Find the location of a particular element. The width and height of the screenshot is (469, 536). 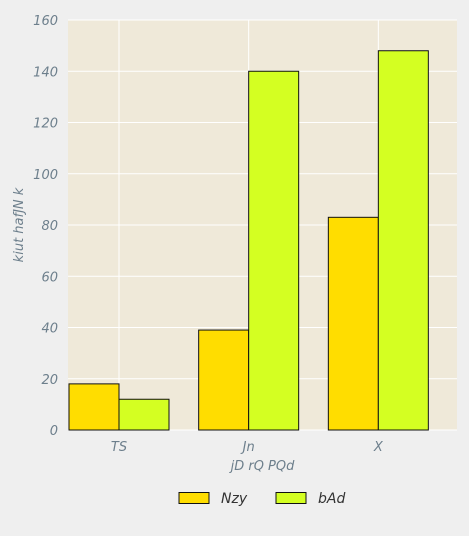

y-tick-label: 80 is located at coordinates (49, 226).